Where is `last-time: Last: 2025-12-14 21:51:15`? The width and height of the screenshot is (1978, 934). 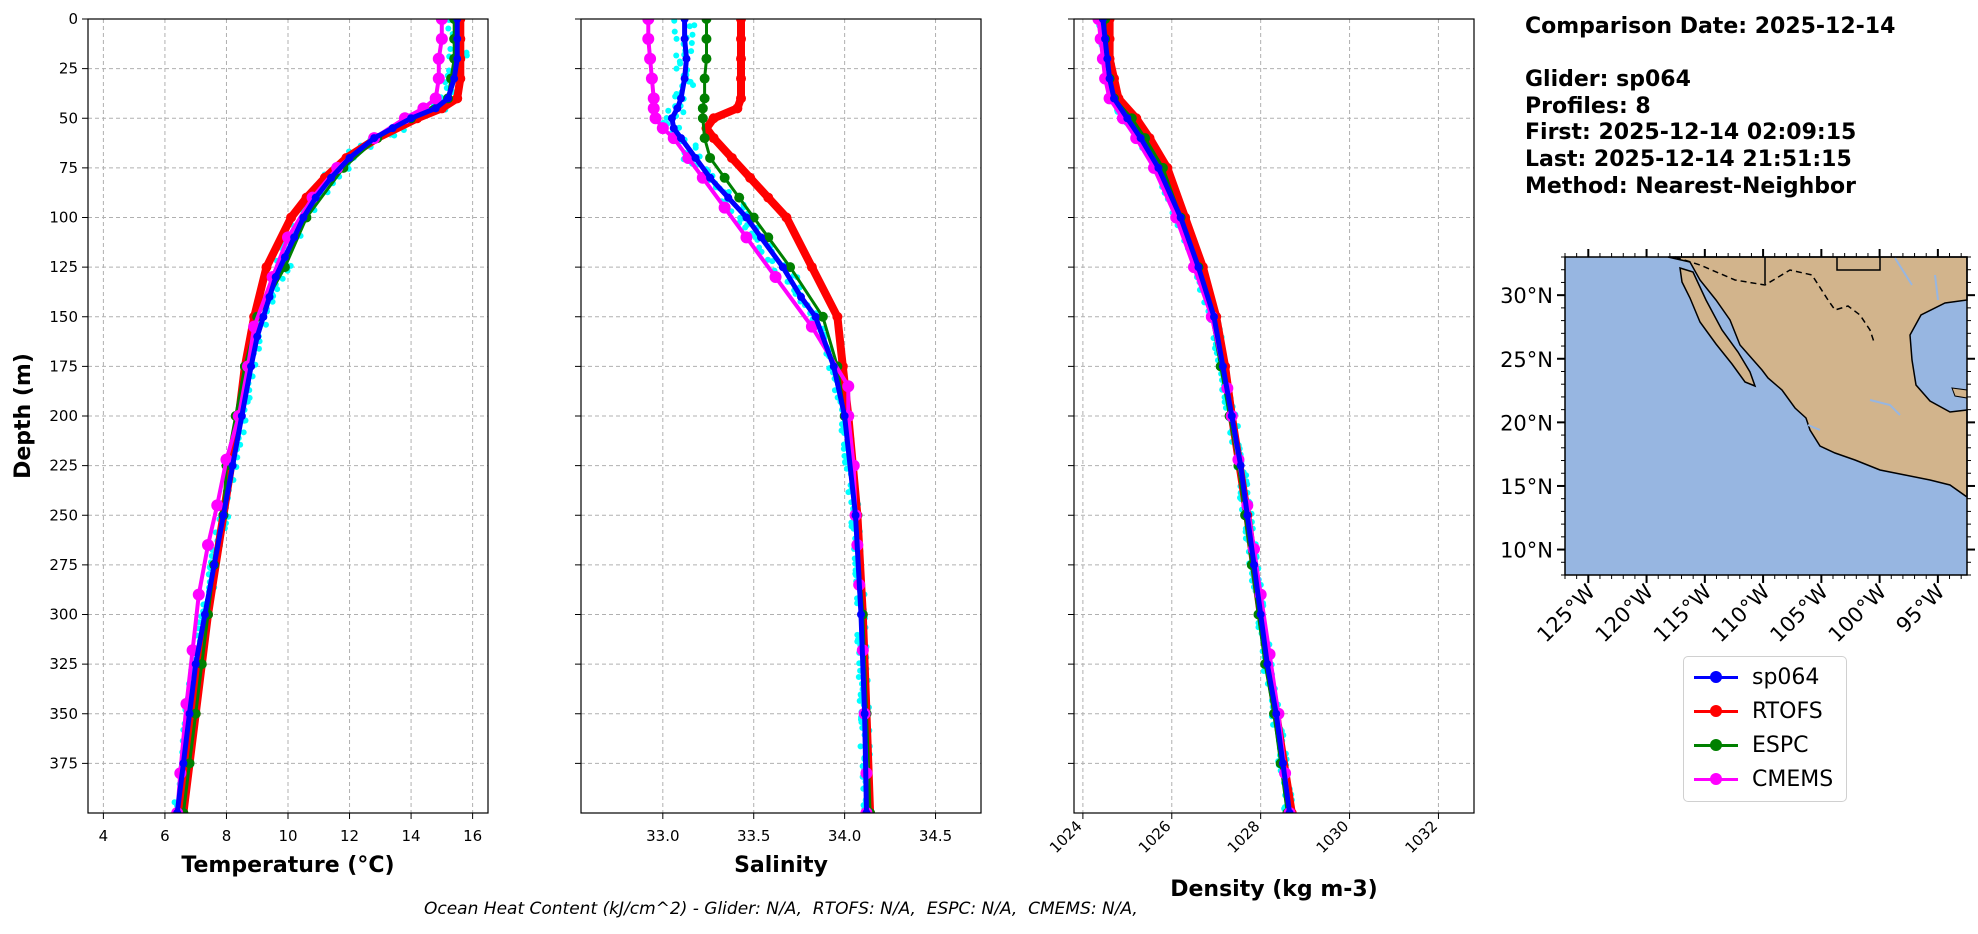
last-time: Last: 2025-12-14 21:51:15 is located at coordinates (1688, 159).